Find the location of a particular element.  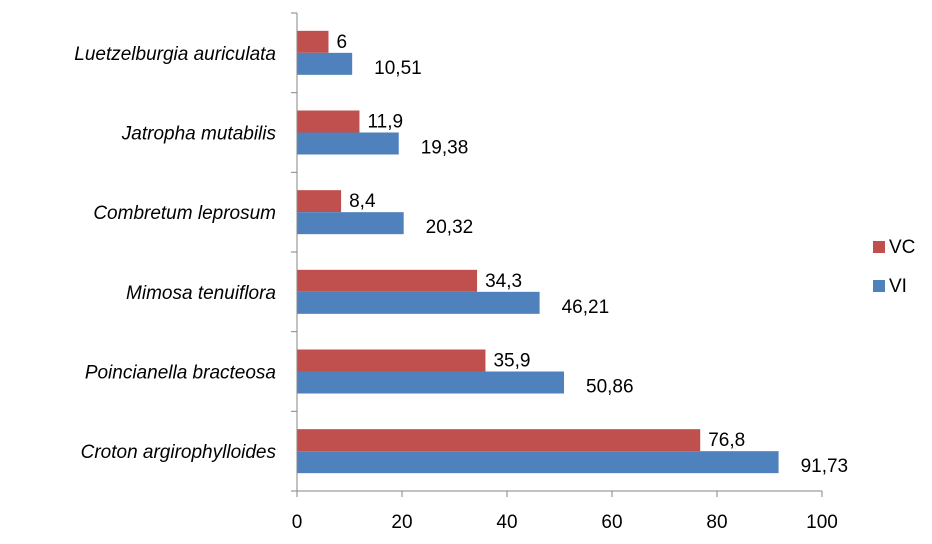

category-label-3: Mimosa tenuiflora is located at coordinates (201, 293).